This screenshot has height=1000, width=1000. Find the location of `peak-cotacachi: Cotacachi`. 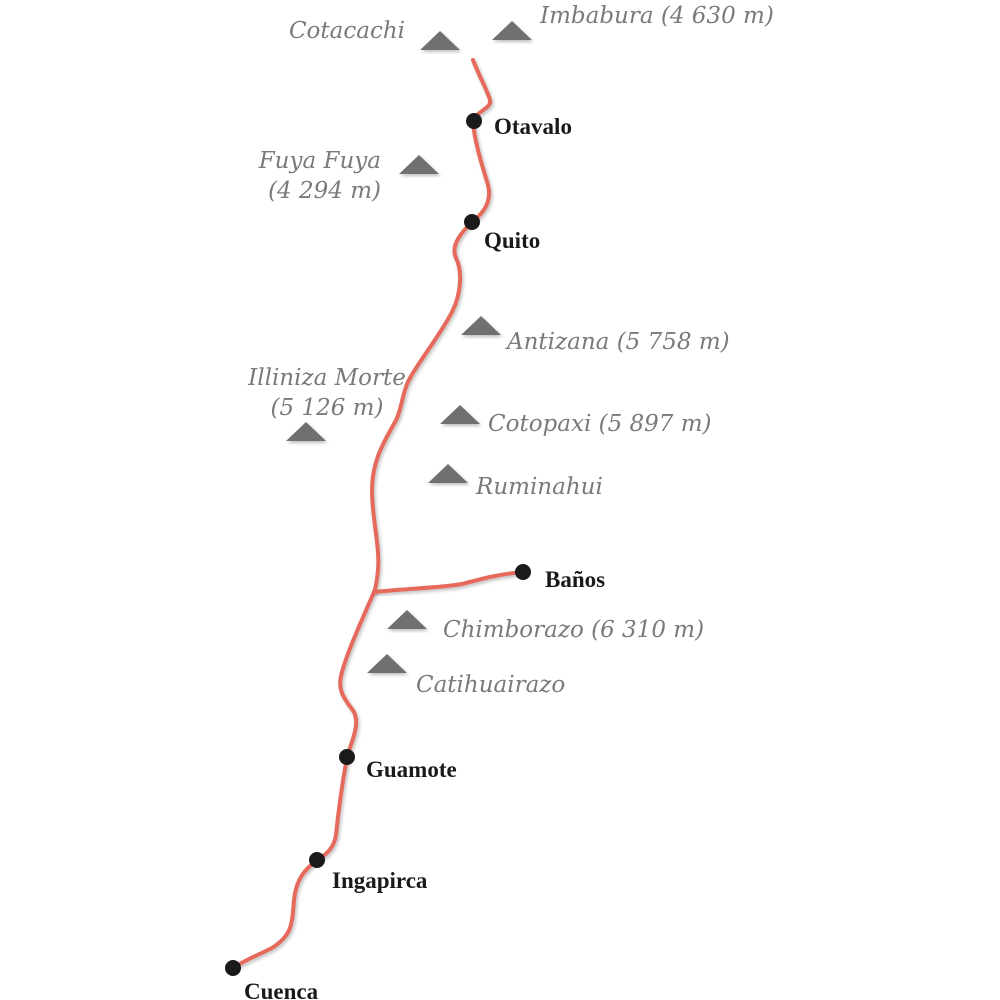

peak-cotacachi: Cotacachi is located at coordinates (374, 34).